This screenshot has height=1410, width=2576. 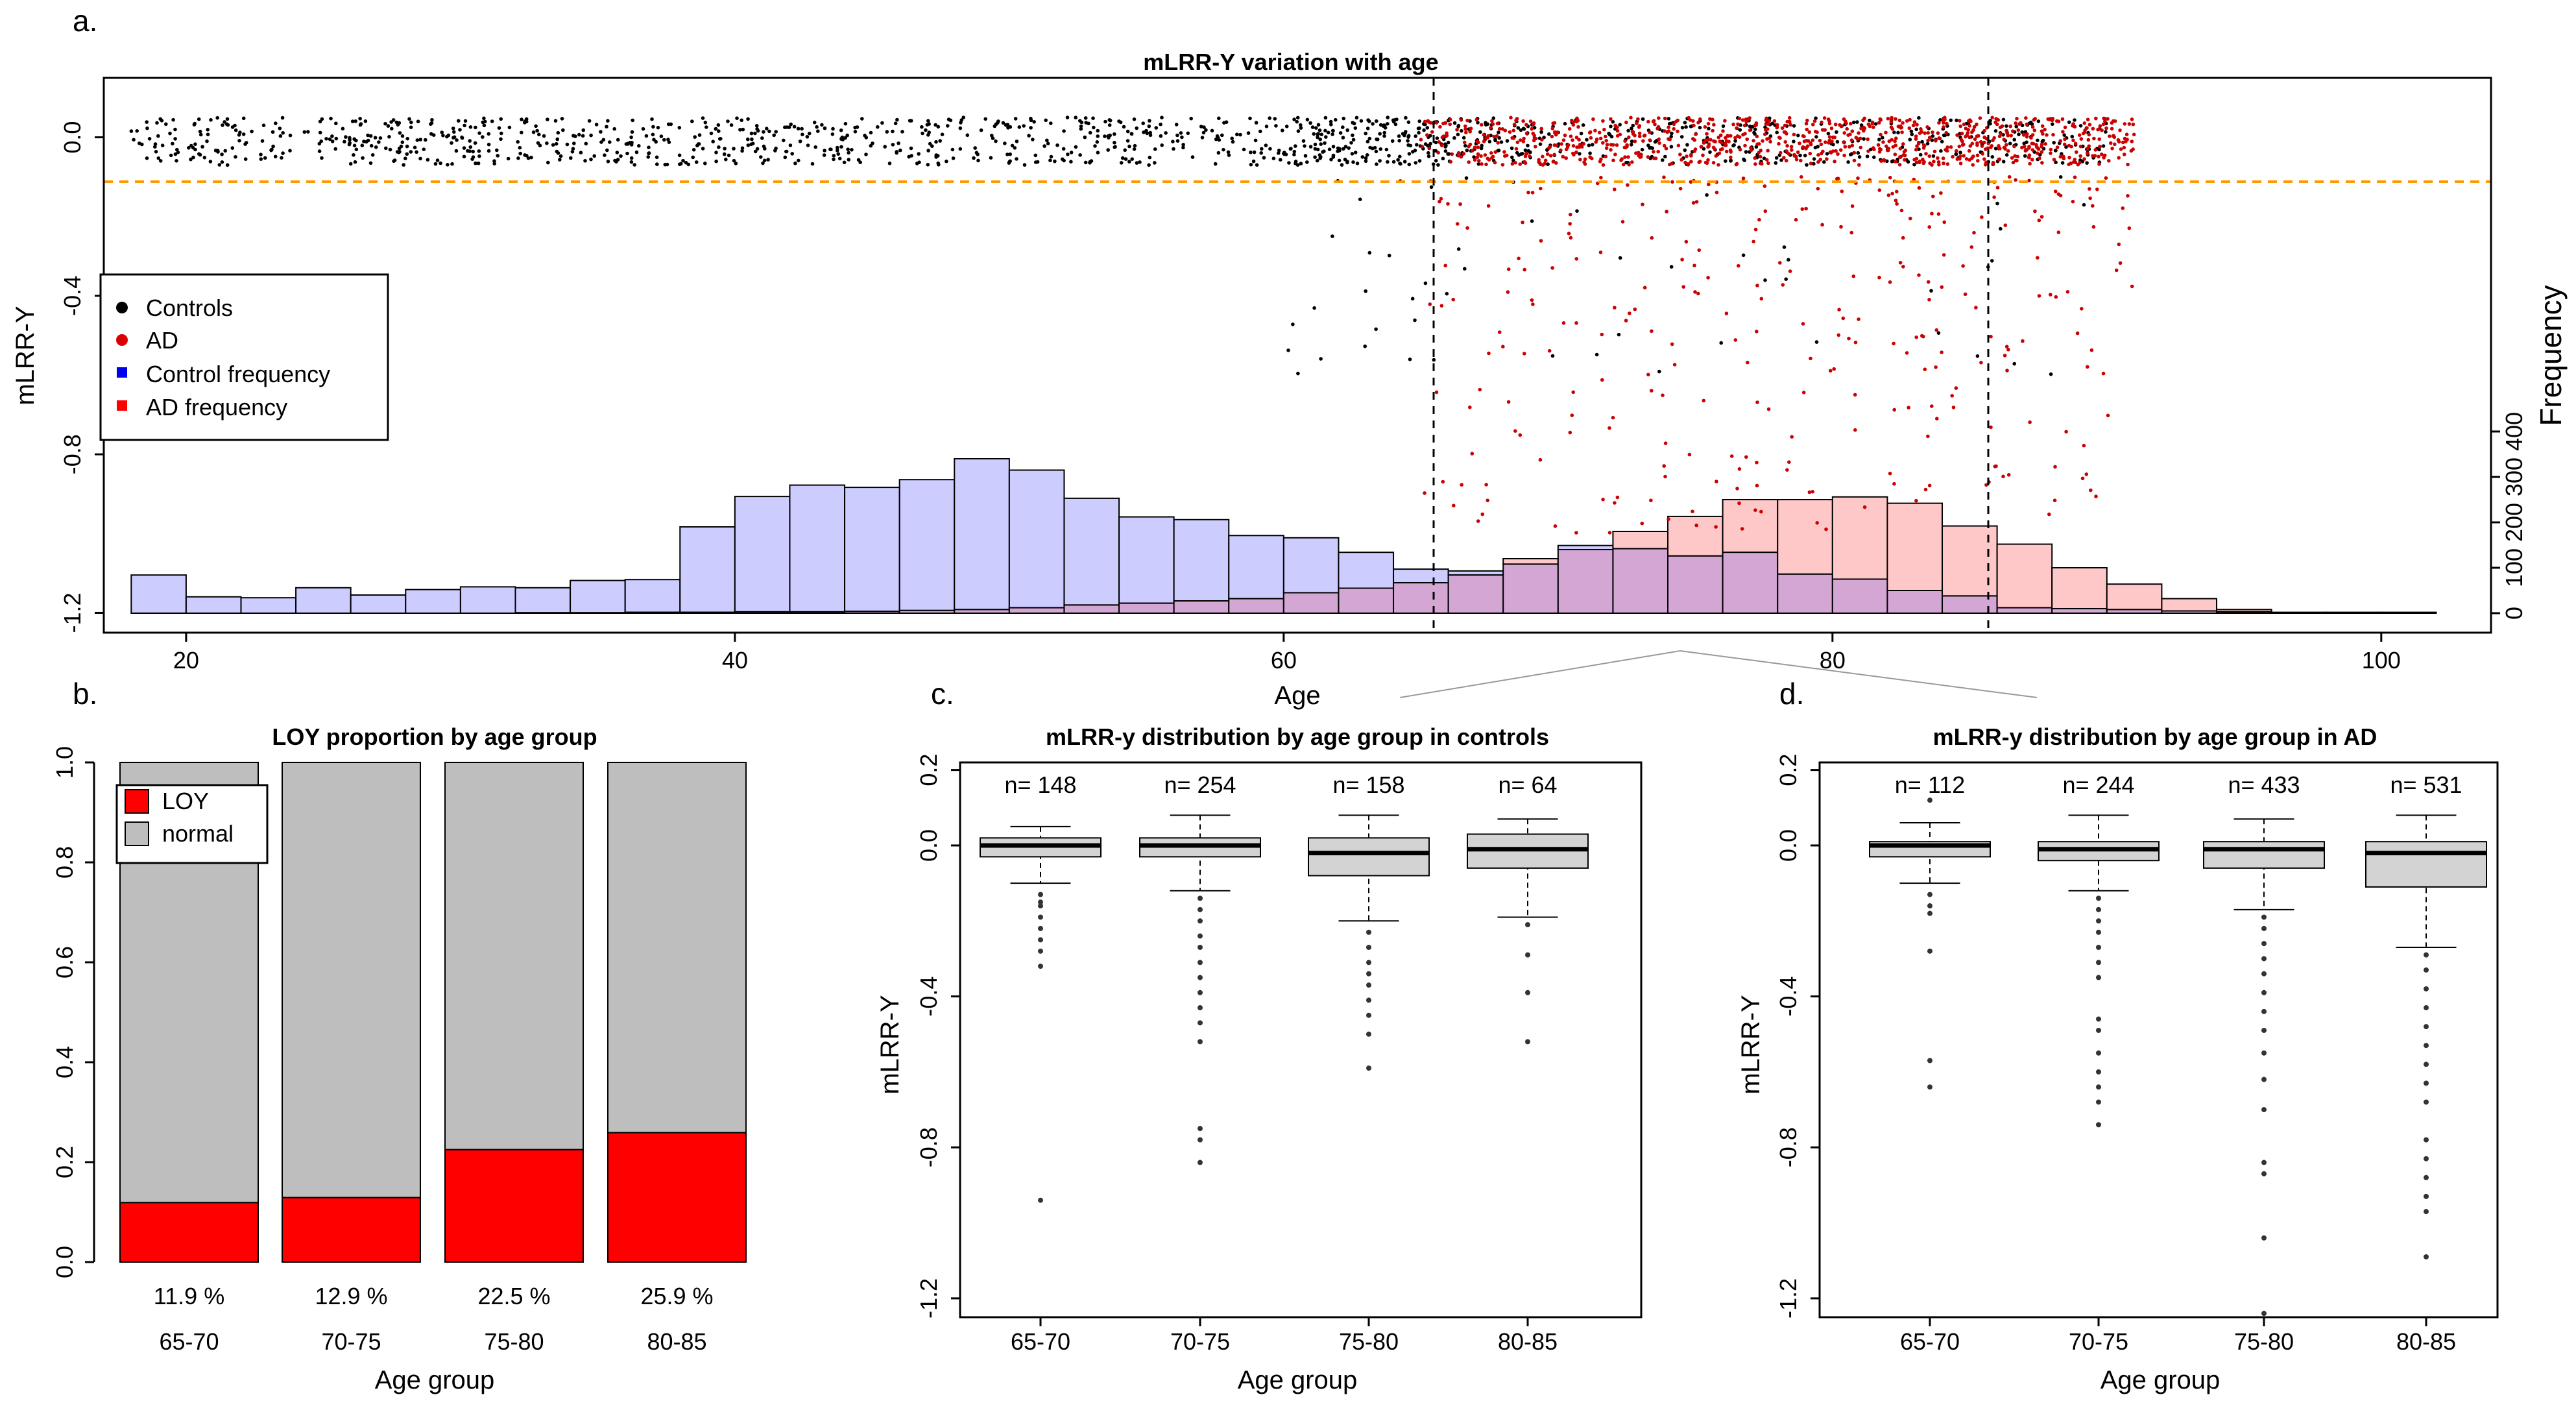 What do you see at coordinates (2426, 1342) in the screenshot?
I see `x-tick-label: 80-85` at bounding box center [2426, 1342].